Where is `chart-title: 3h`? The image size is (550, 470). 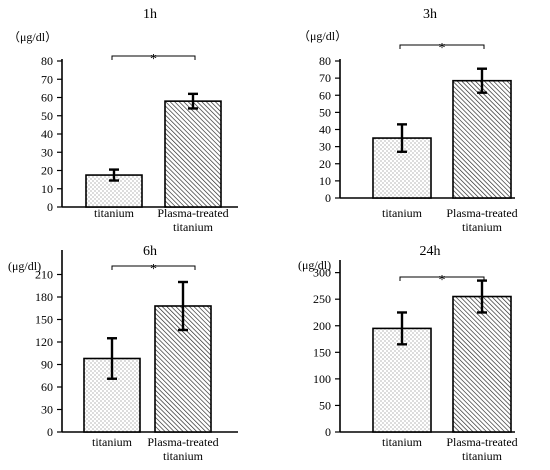
chart-title: 3h is located at coordinates (430, 14).